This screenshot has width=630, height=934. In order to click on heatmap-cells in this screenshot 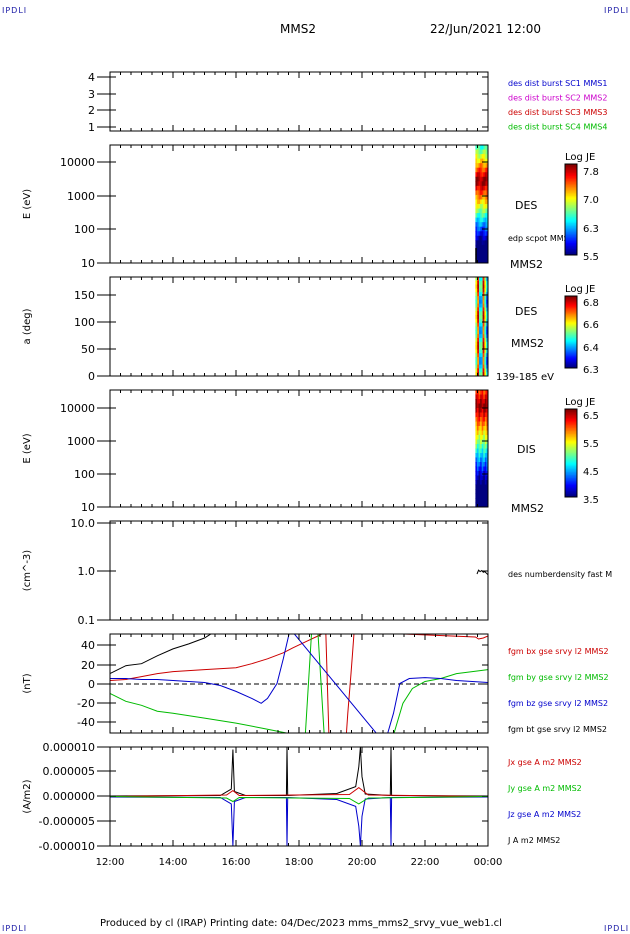, I will do `click(481, 326)`.